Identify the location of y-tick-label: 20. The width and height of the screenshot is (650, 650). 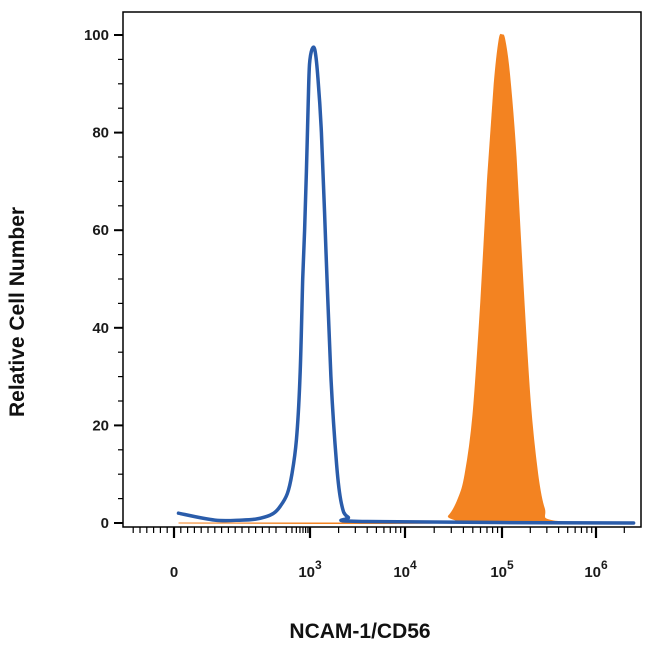
(100, 425).